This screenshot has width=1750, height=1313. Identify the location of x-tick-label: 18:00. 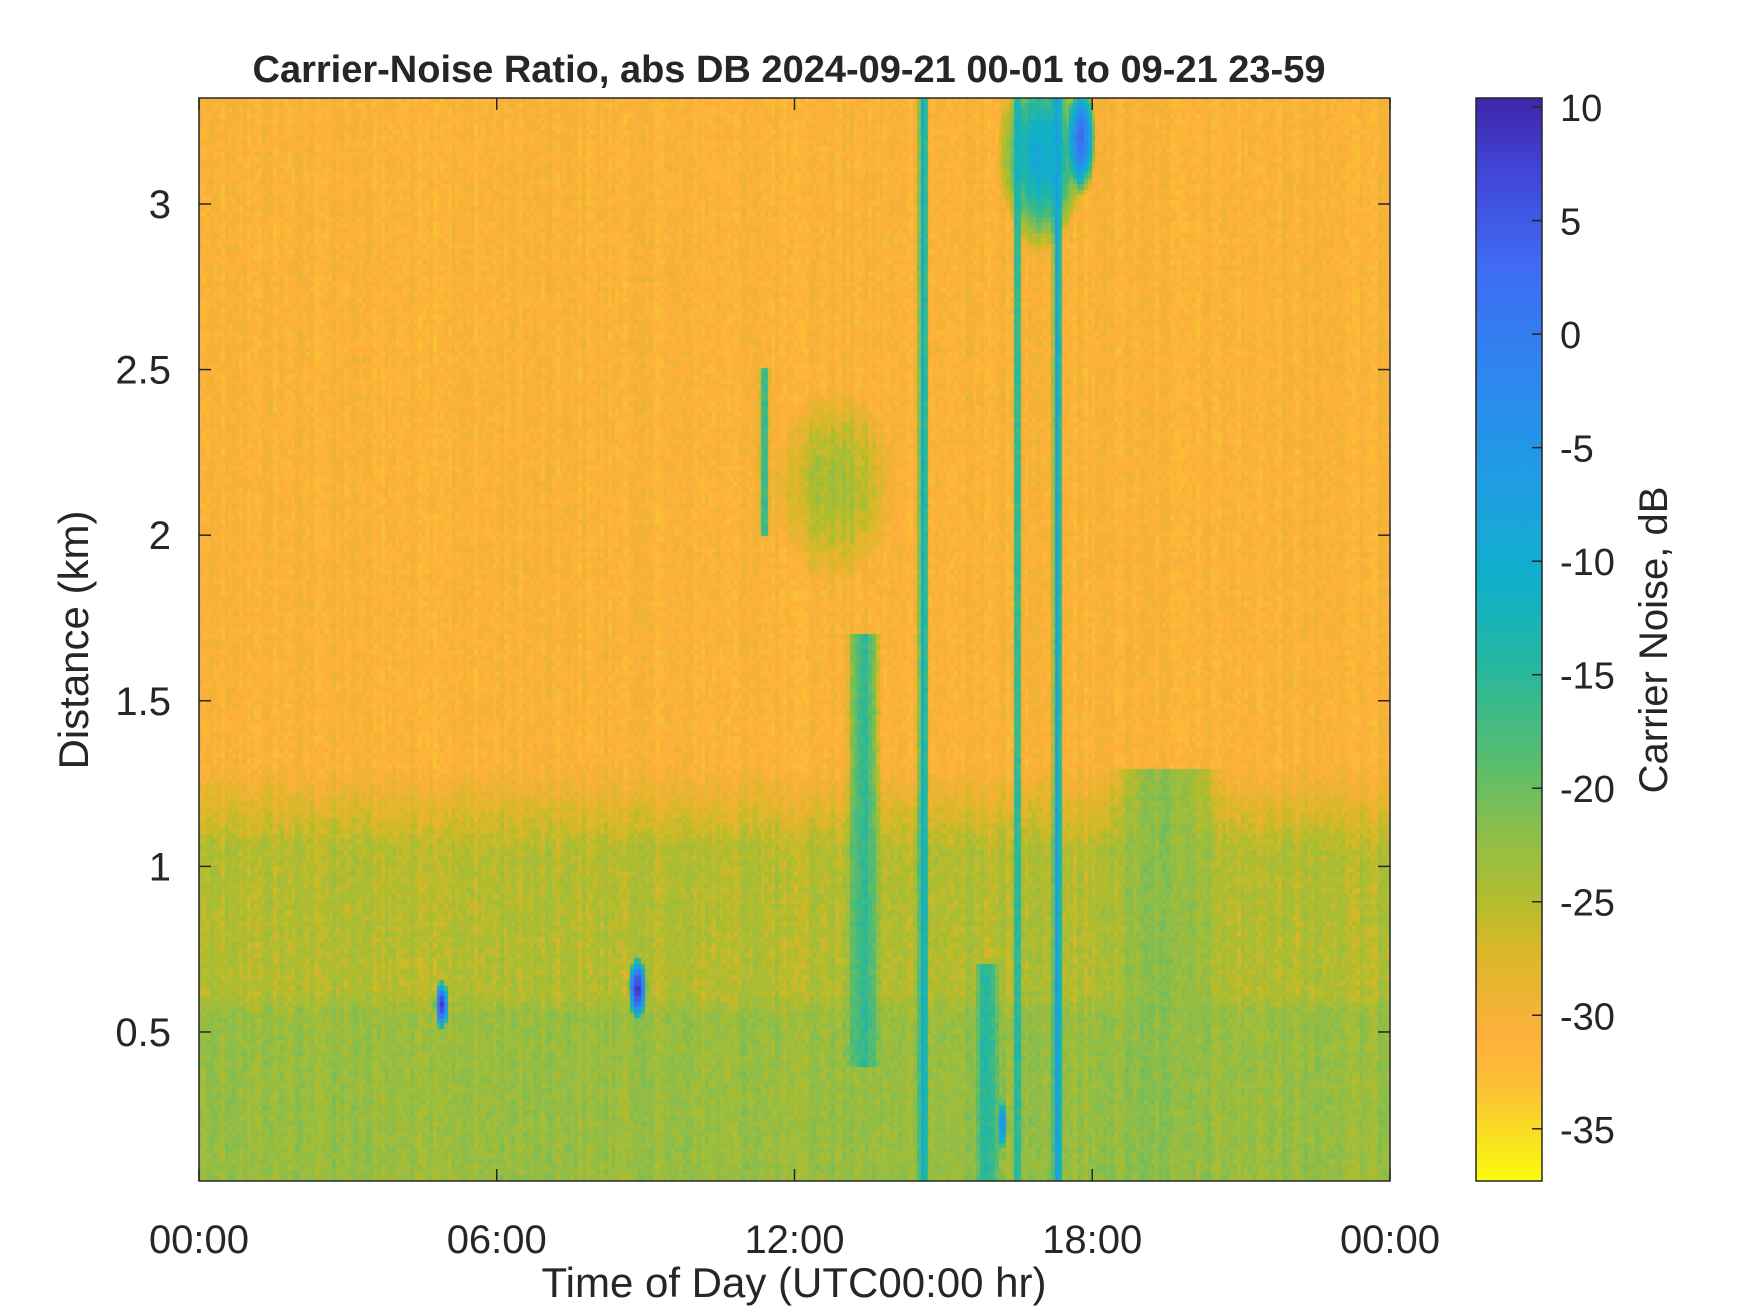
(1092, 1240).